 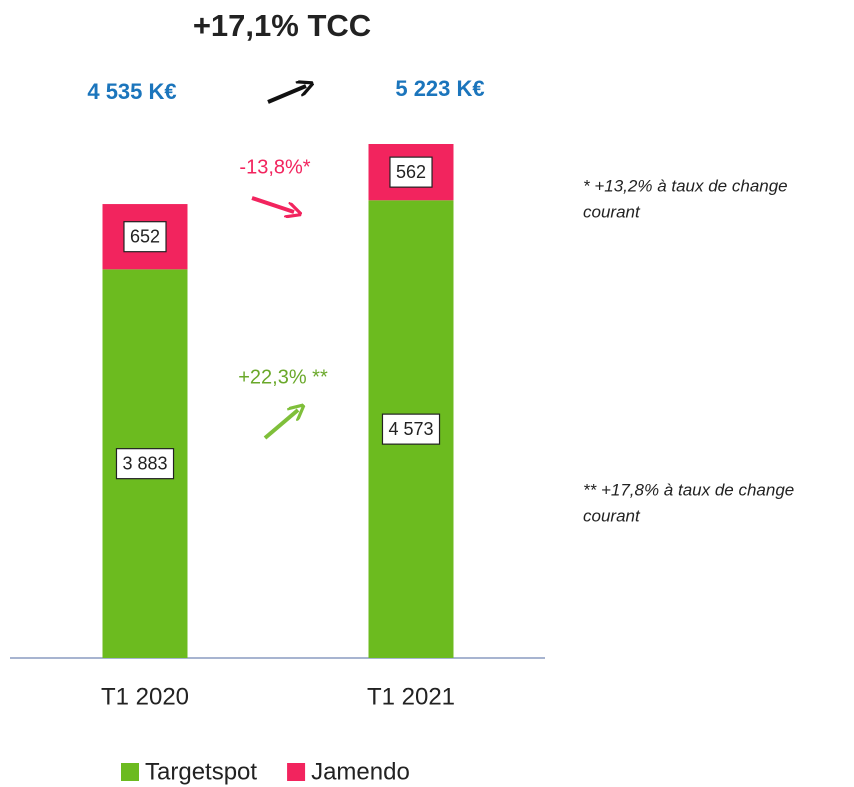 I want to click on footnote: ** +17,8% à taux de change, so click(x=688, y=489).